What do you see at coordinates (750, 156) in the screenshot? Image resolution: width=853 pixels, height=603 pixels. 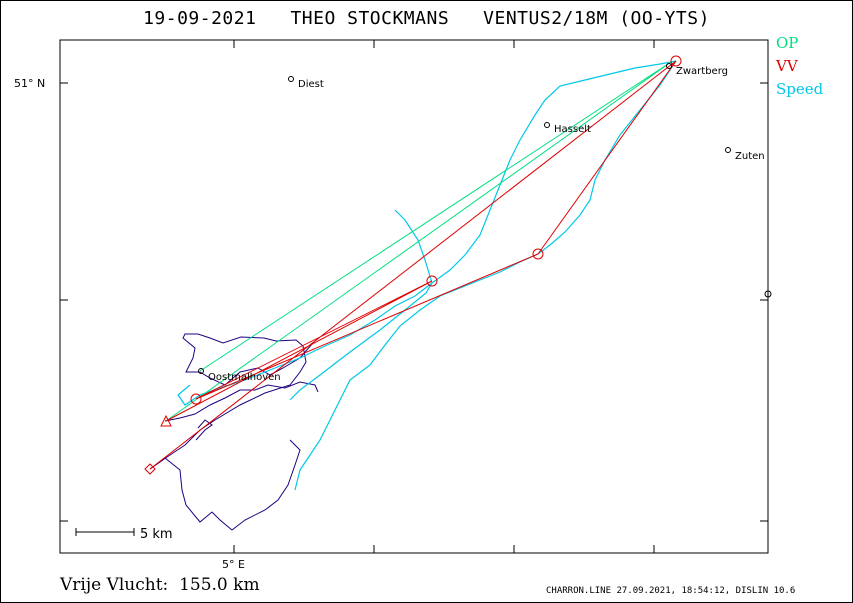 I see `place-zutendaal: Zuten` at bounding box center [750, 156].